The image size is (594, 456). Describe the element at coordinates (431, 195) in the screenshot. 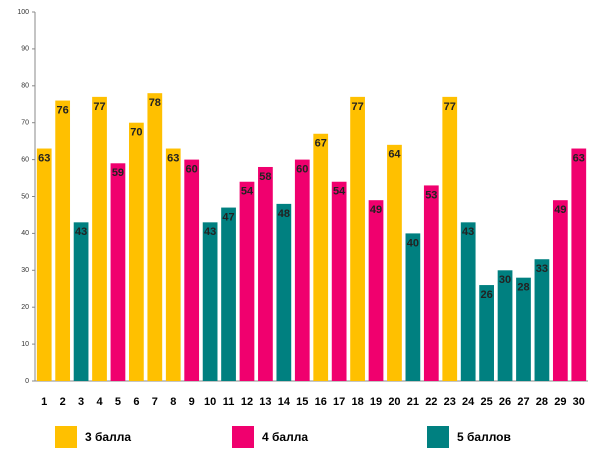

I see `value-label: 53` at that location.